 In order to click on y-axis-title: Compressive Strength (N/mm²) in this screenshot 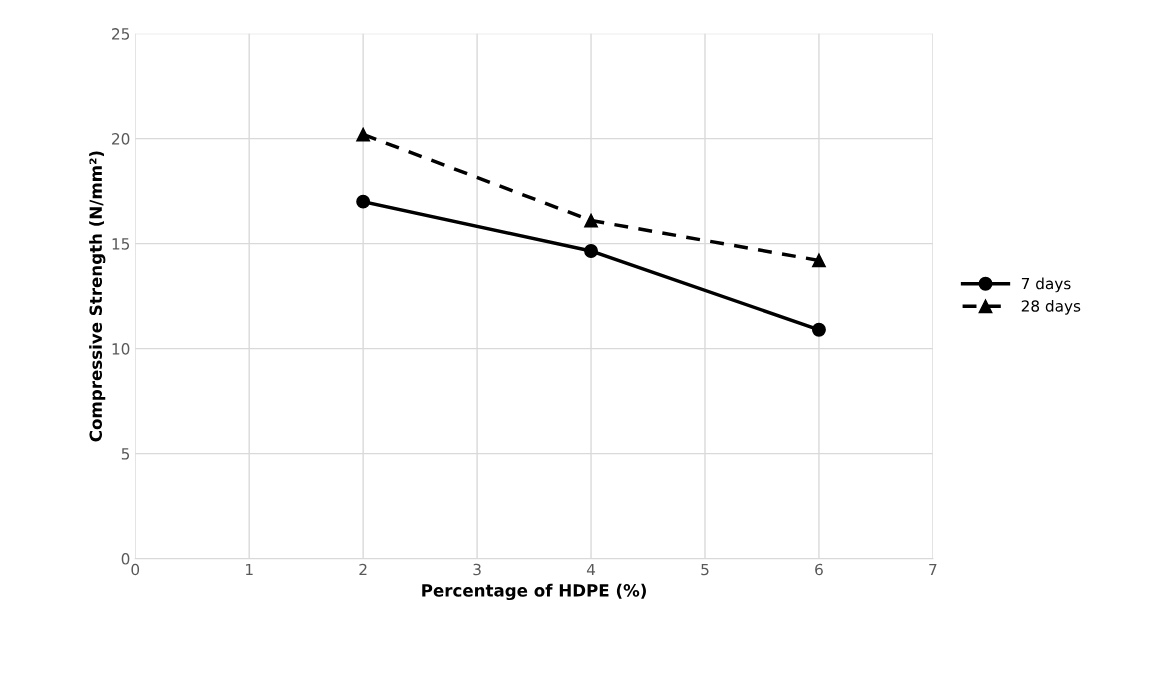, I will do `click(97, 296)`.